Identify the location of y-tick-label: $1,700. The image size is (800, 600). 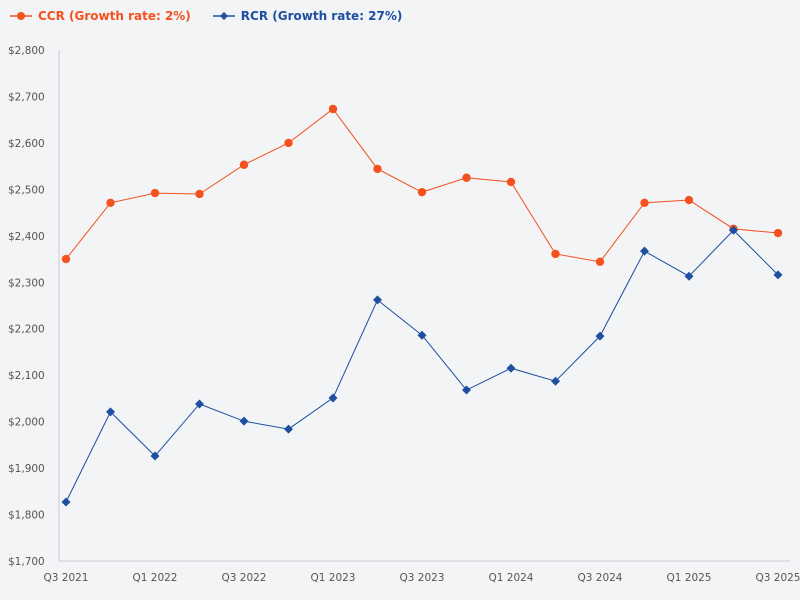
(26, 562).